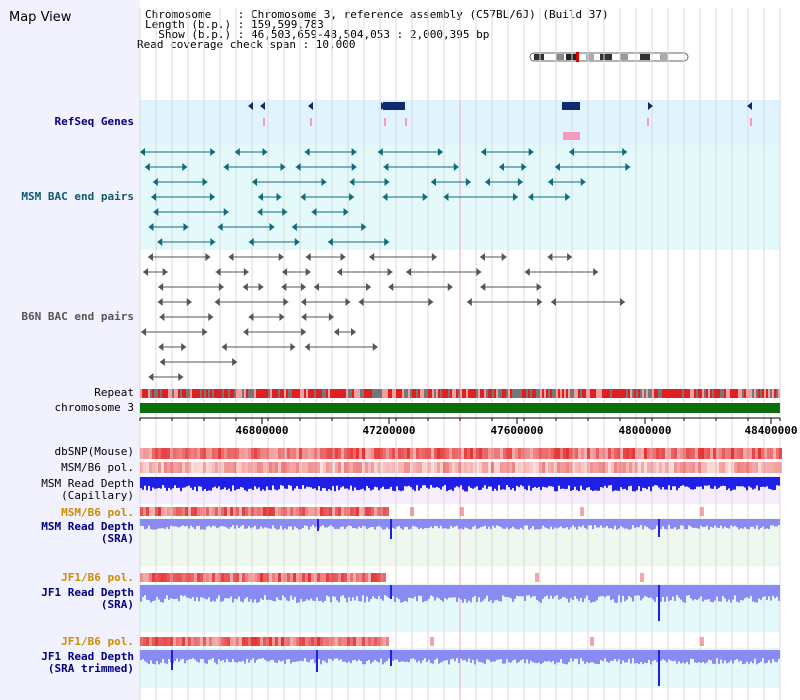 This screenshot has height=700, width=800. What do you see at coordinates (77, 196) in the screenshot?
I see `track-label-msm-bac: MSM BAC end pairs` at bounding box center [77, 196].